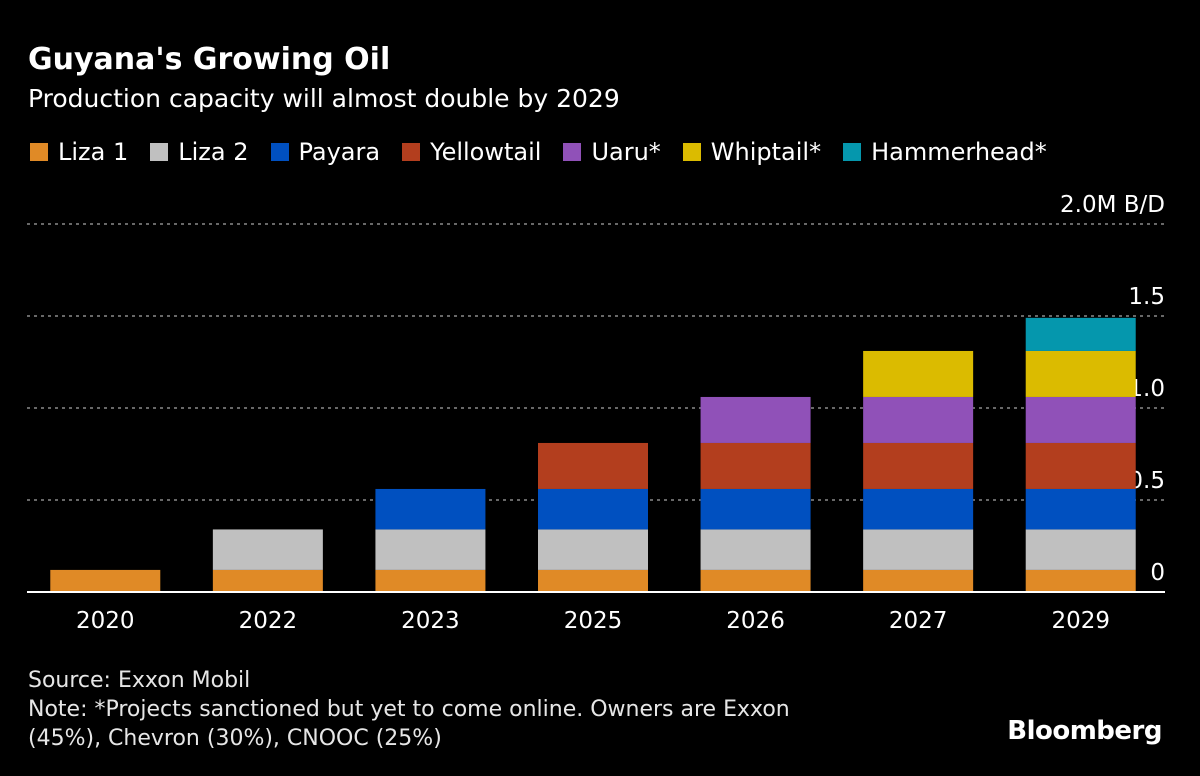  I want to click on y-tick-label: 0, so click(1157, 573).